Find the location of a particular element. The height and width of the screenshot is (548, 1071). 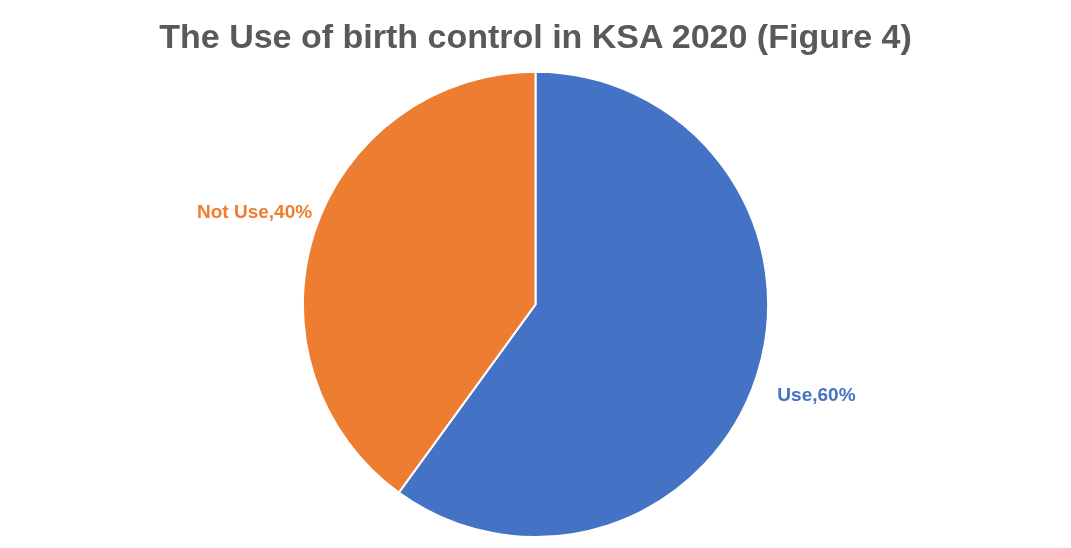

chart-title: The Use of birth control in KSA 2020 (Figure 4) is located at coordinates (535, 35).